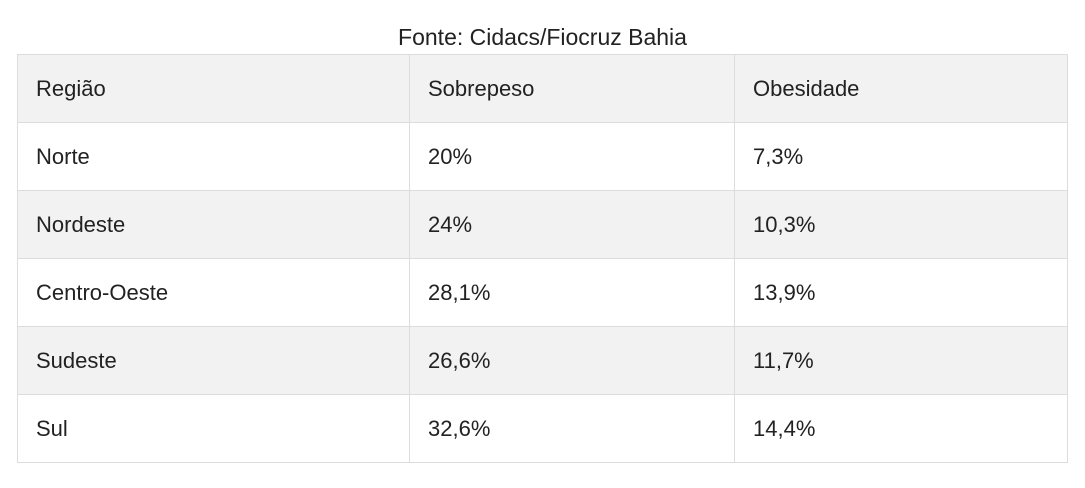 Image resolution: width=1085 pixels, height=488 pixels. I want to click on cell-obesidade: 11,7%, so click(901, 360).